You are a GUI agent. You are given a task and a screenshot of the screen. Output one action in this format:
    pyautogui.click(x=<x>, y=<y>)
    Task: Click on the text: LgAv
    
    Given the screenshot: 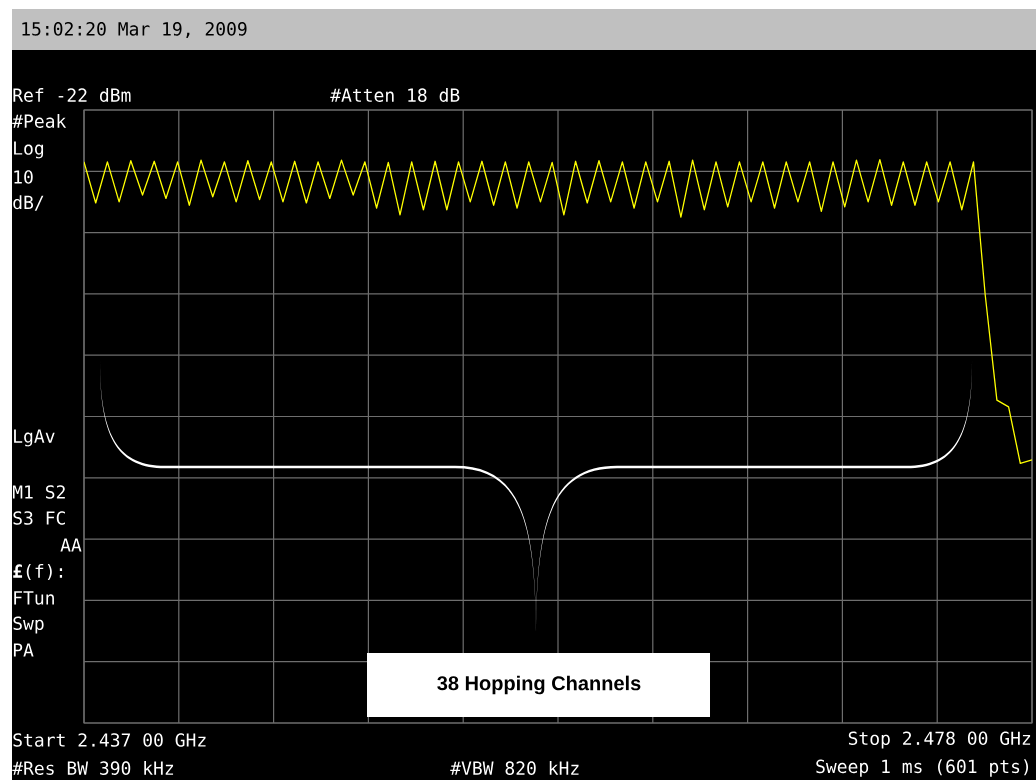 What is the action you would take?
    pyautogui.click(x=34, y=438)
    